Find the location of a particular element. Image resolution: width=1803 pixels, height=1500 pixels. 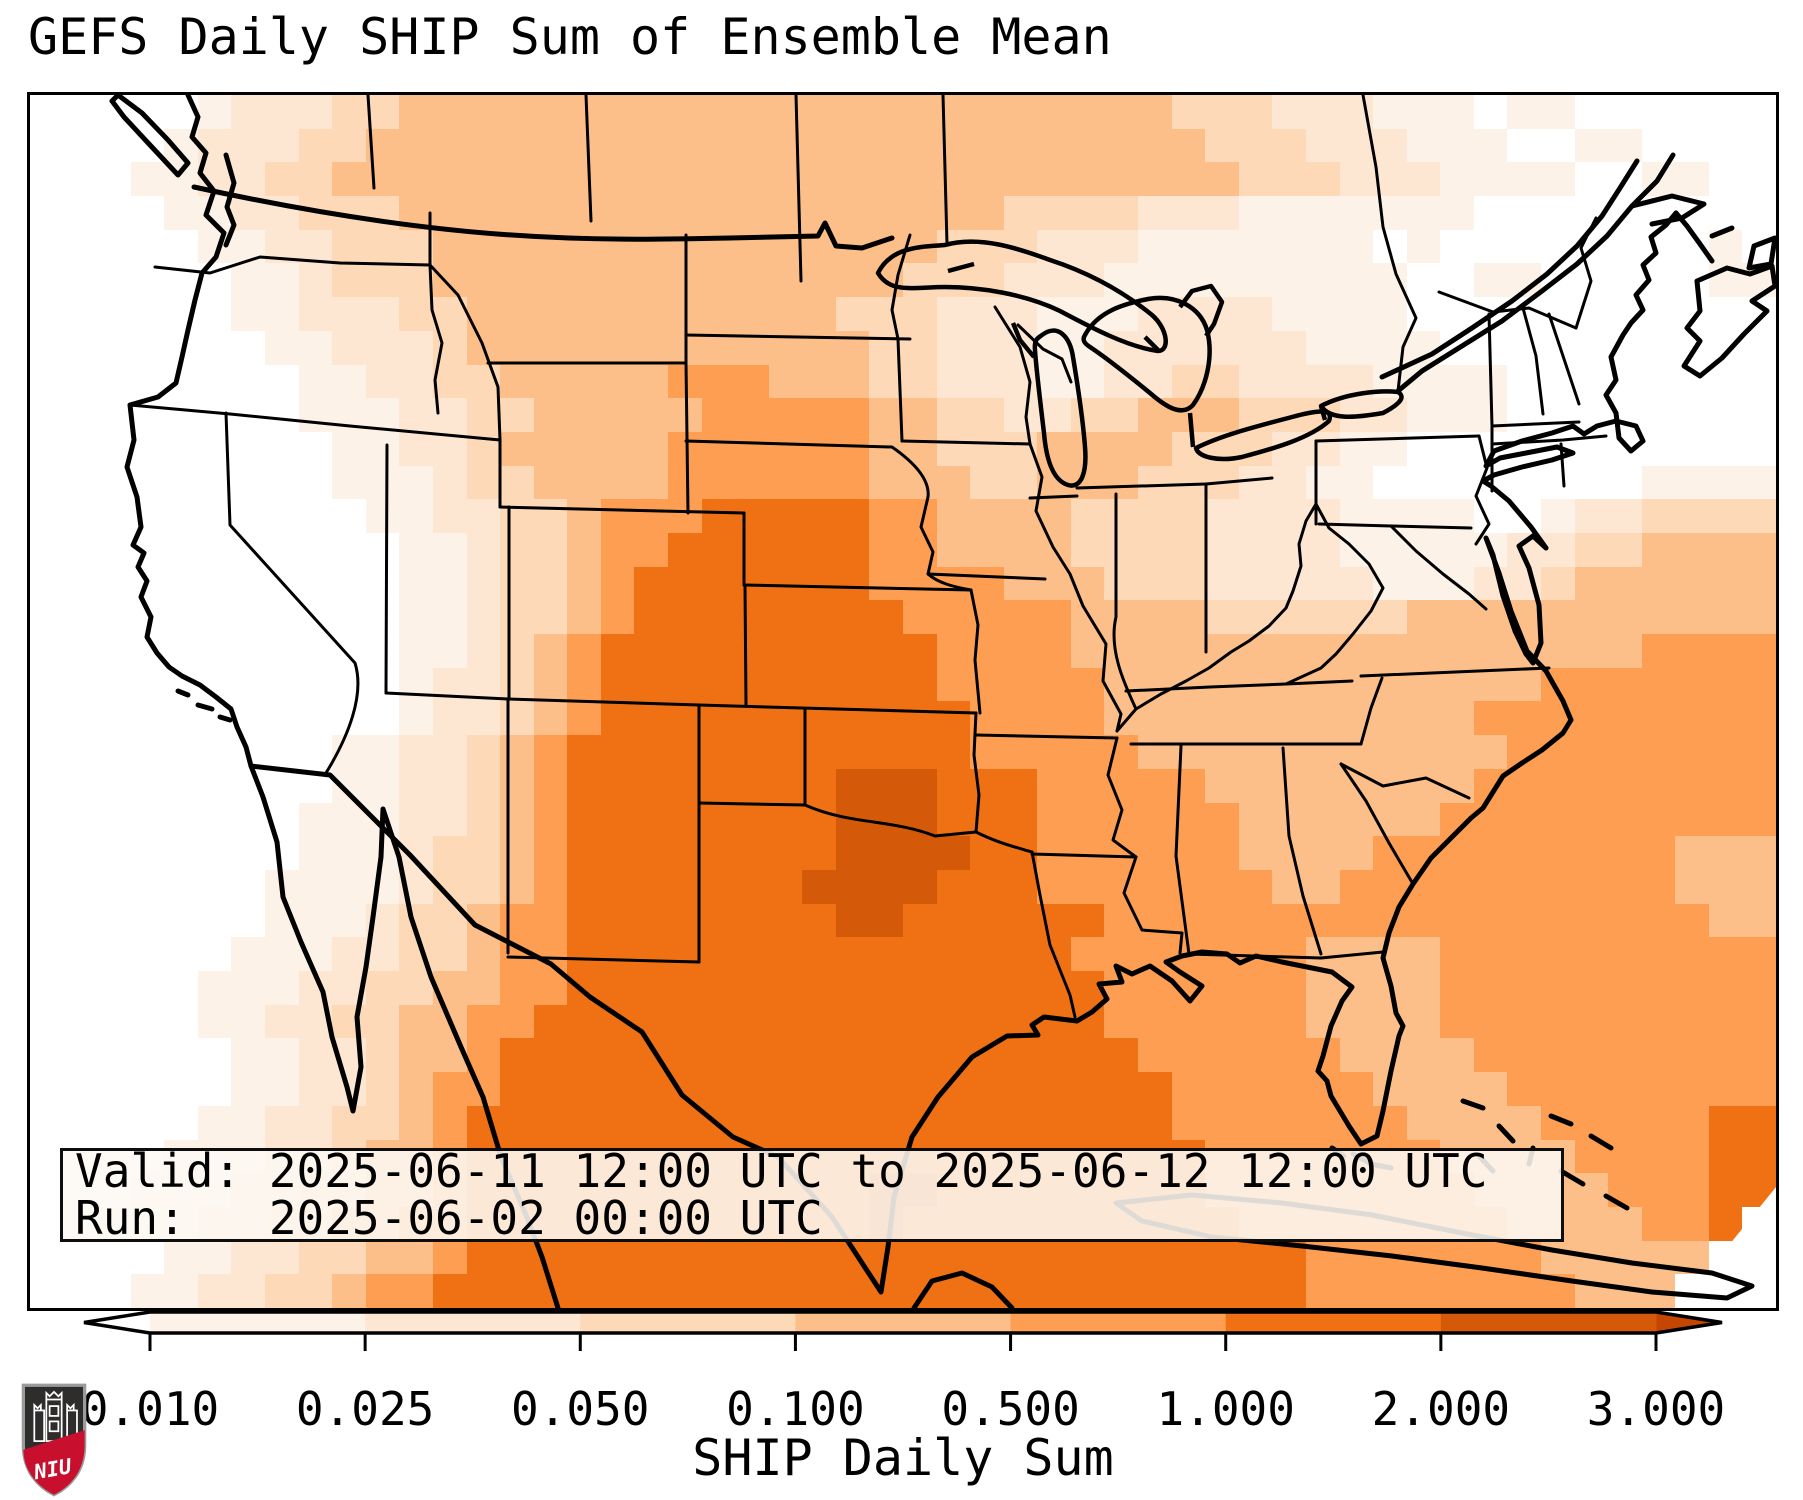

georgian-bay is located at coordinates (1201, 310).